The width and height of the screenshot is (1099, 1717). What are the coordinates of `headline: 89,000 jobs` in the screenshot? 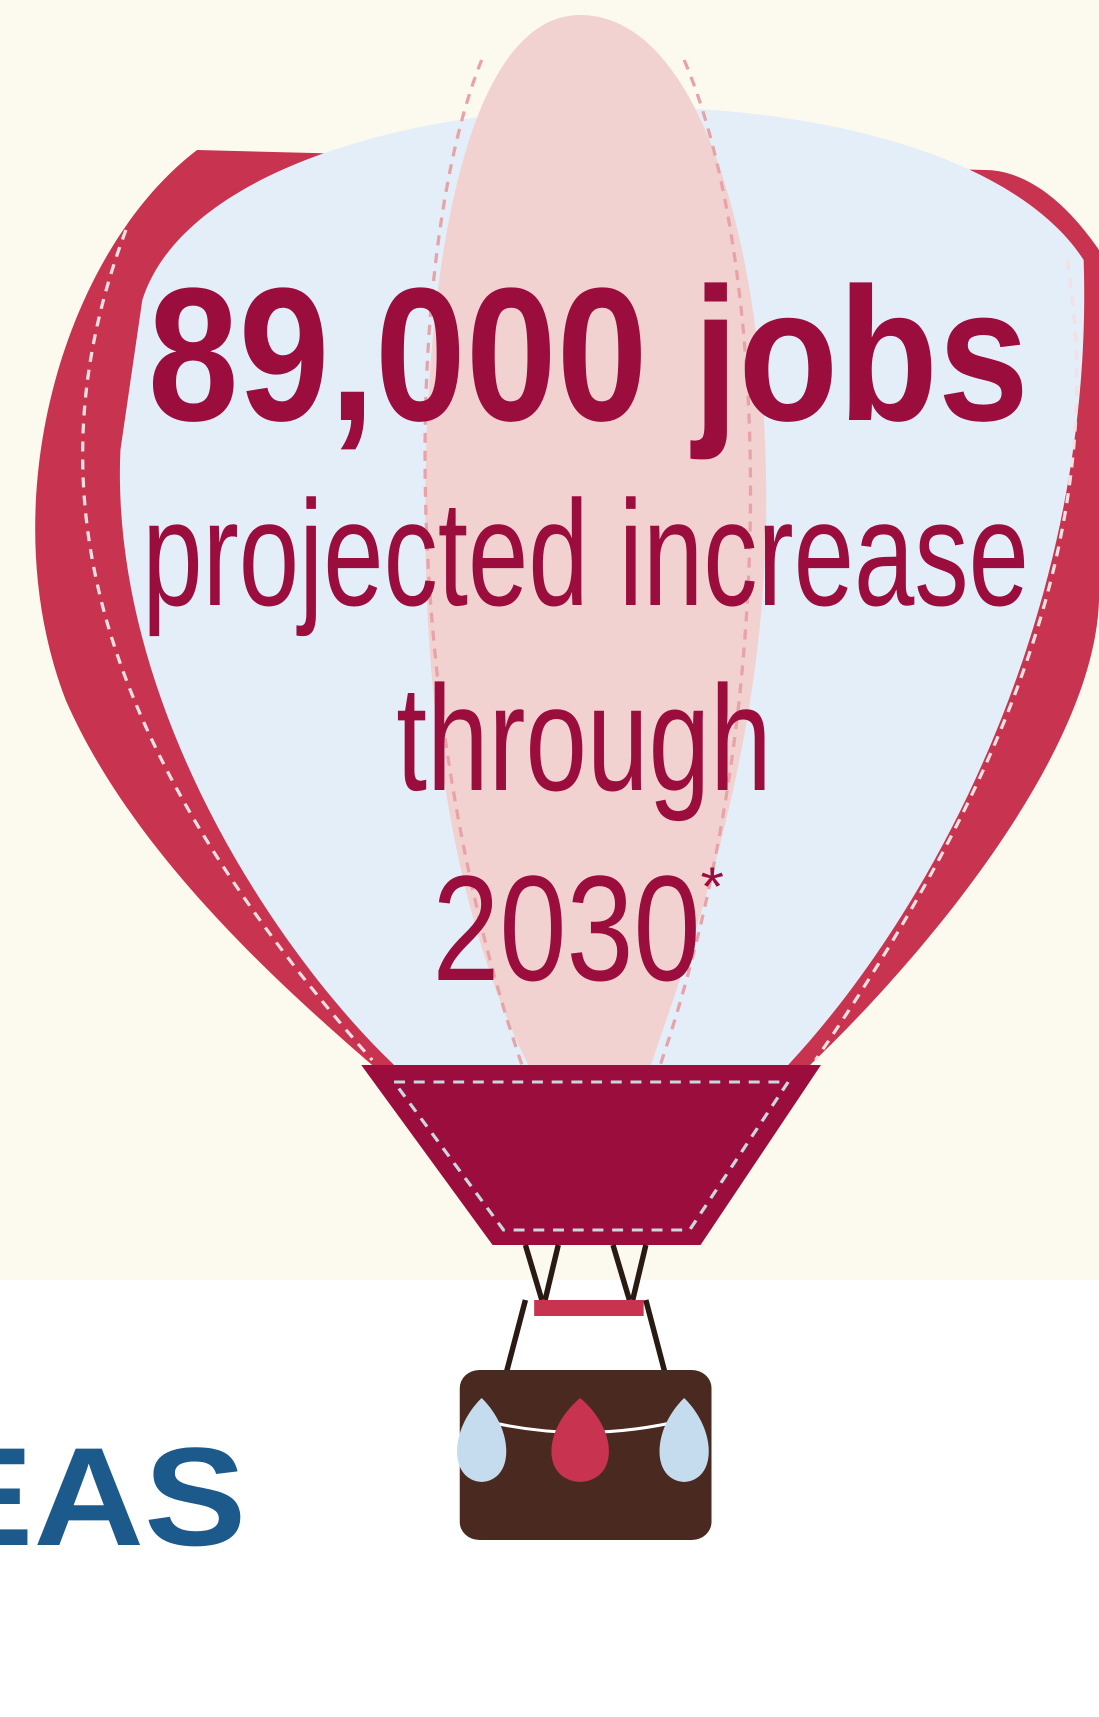 It's located at (588, 355).